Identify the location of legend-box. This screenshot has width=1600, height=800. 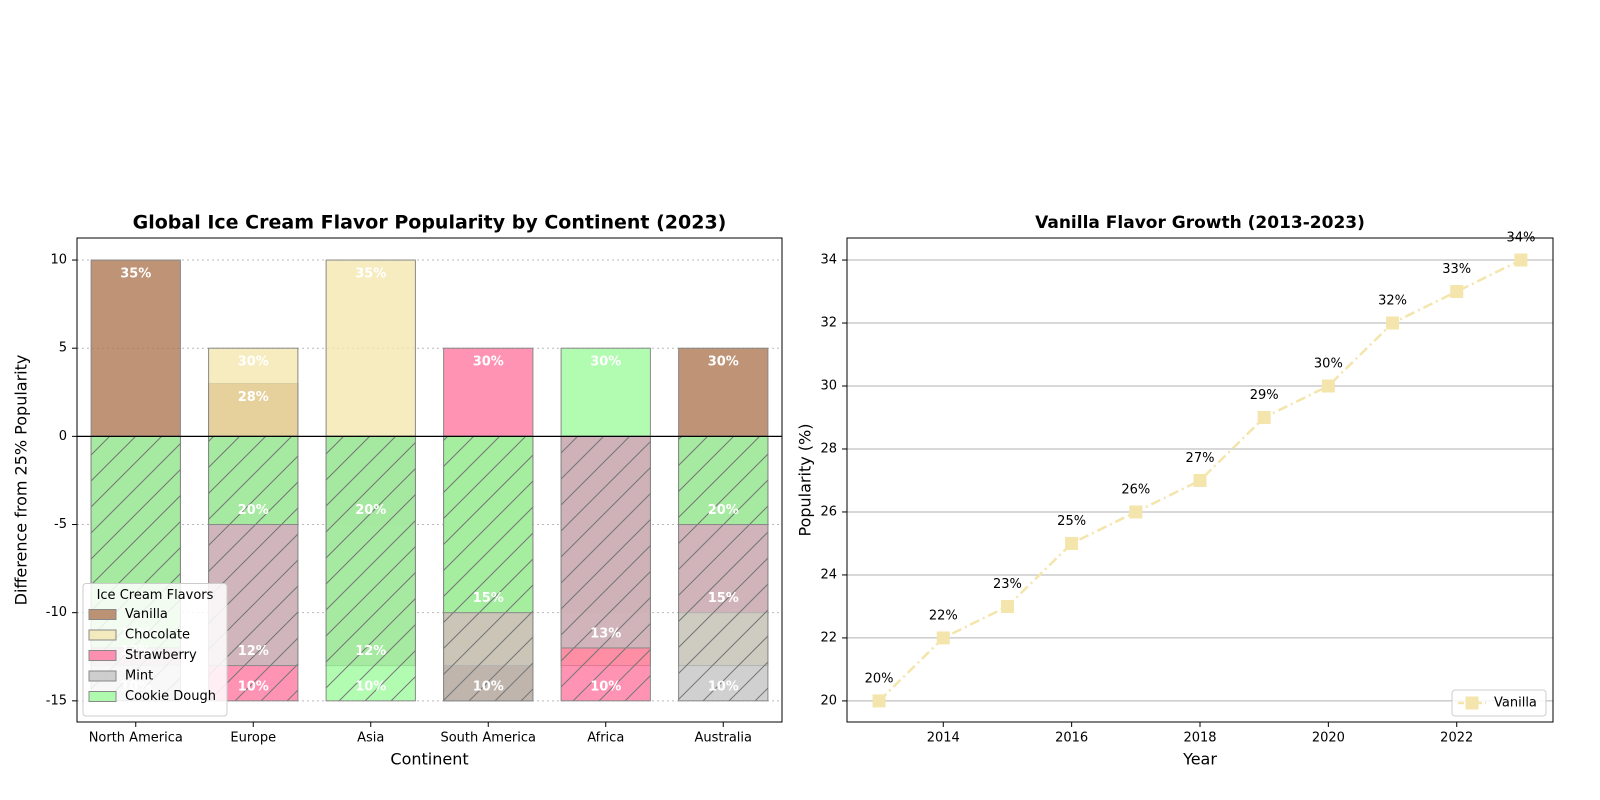
(155, 650).